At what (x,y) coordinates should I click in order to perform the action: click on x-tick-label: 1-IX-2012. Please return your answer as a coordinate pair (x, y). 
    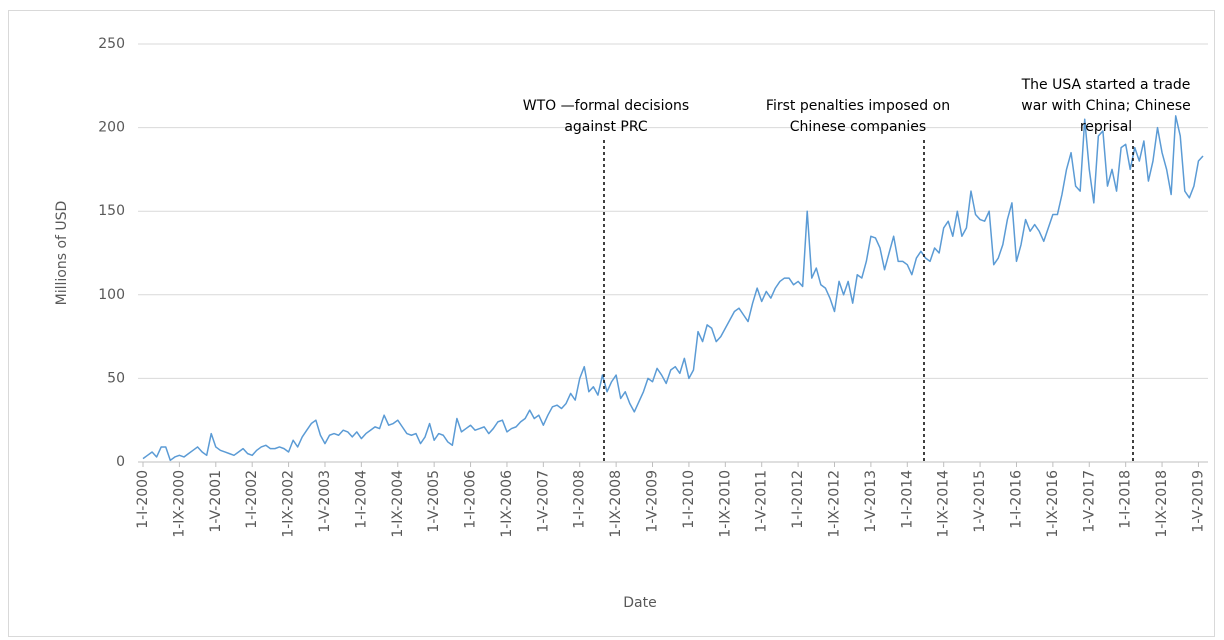
    Looking at the image, I should click on (835, 504).